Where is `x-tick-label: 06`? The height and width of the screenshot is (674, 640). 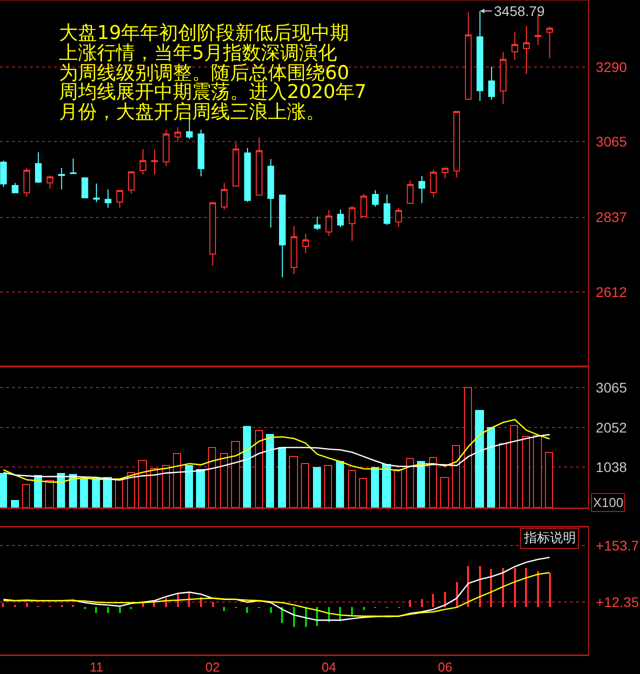
x-tick-label: 06 is located at coordinates (445, 667).